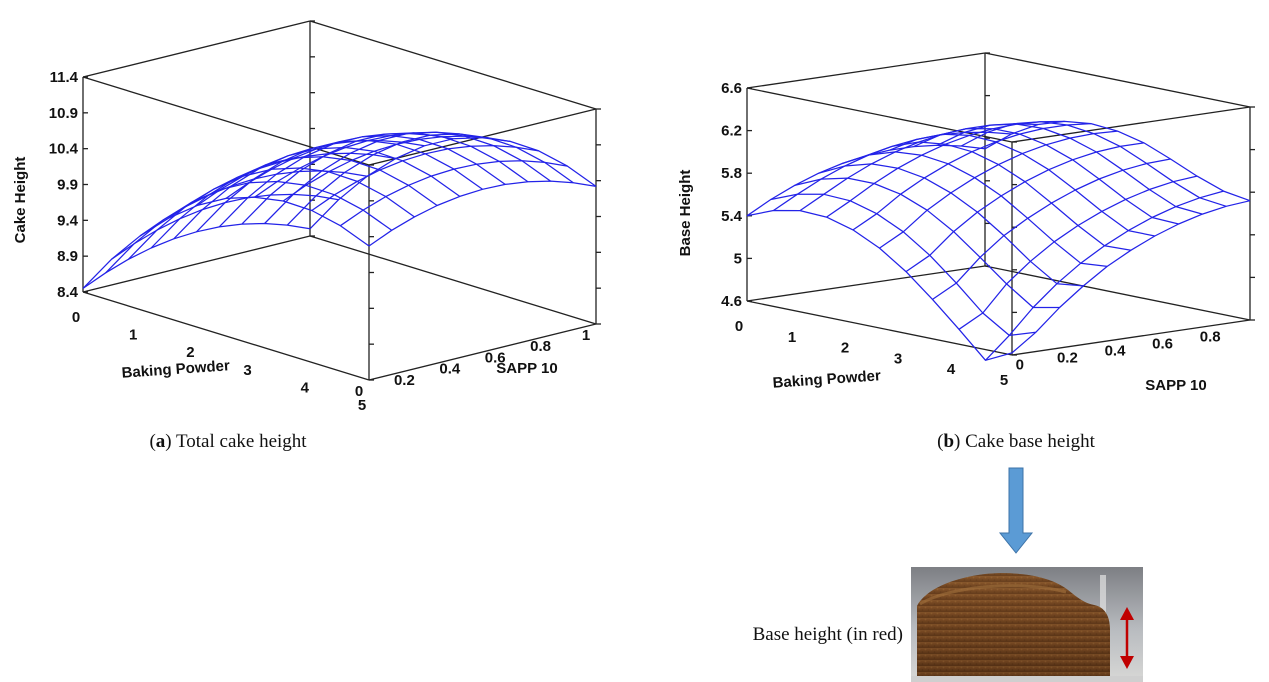 This screenshot has width=1269, height=682. Describe the element at coordinates (64, 77) in the screenshot. I see `z-tick-label: 11.4` at that location.